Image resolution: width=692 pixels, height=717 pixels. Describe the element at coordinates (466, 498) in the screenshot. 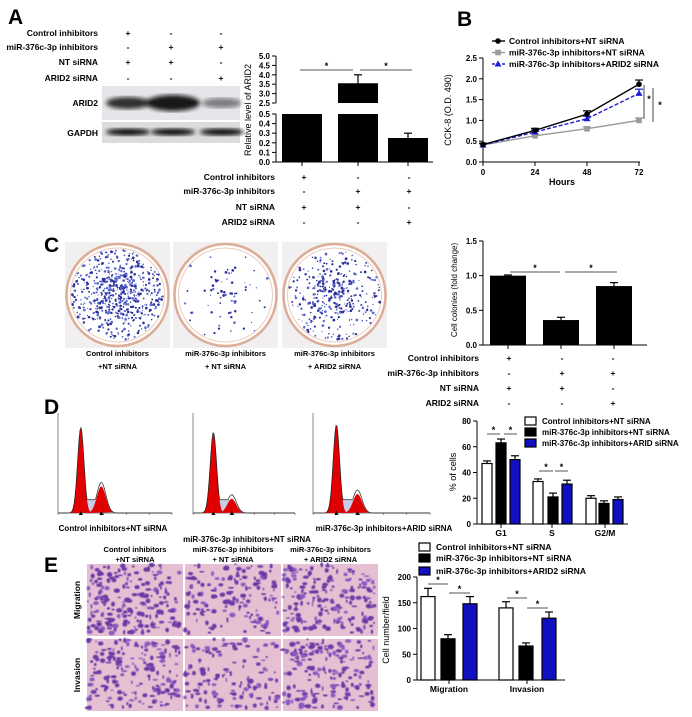

I see `chart-d-y-tick-label: 20` at that location.